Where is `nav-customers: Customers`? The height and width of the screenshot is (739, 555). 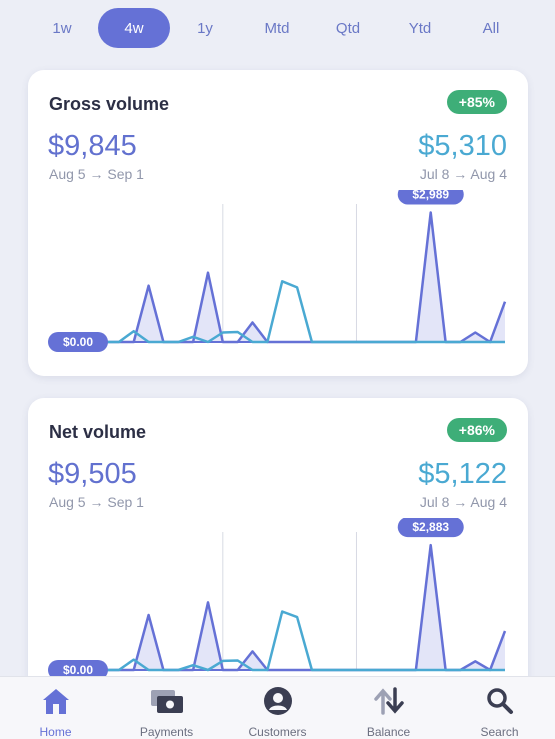 nav-customers: Customers is located at coordinates (277, 711).